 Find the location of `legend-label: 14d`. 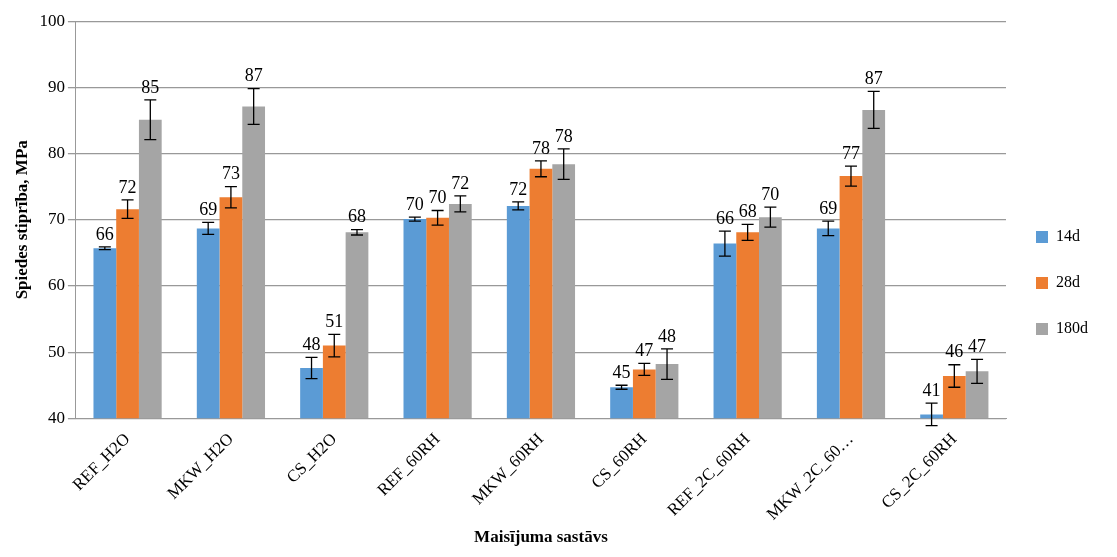

legend-label: 14d is located at coordinates (1068, 236).